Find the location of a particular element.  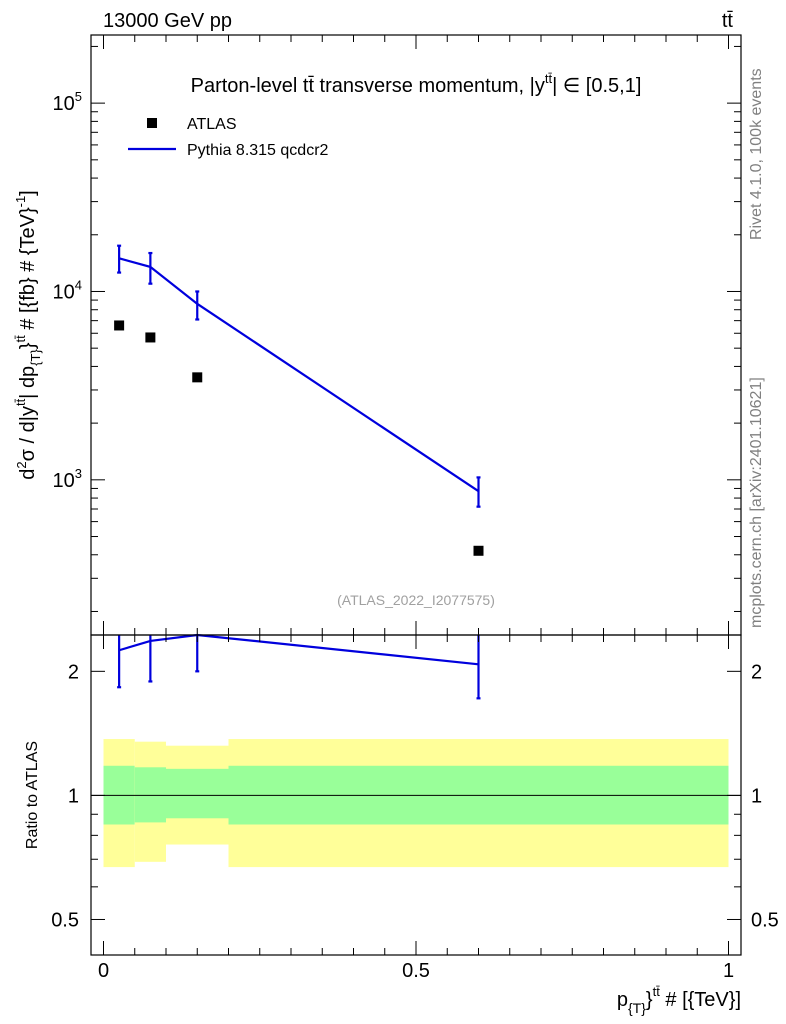

ratio-y-tick-label-right: 1 is located at coordinates (756, 796).